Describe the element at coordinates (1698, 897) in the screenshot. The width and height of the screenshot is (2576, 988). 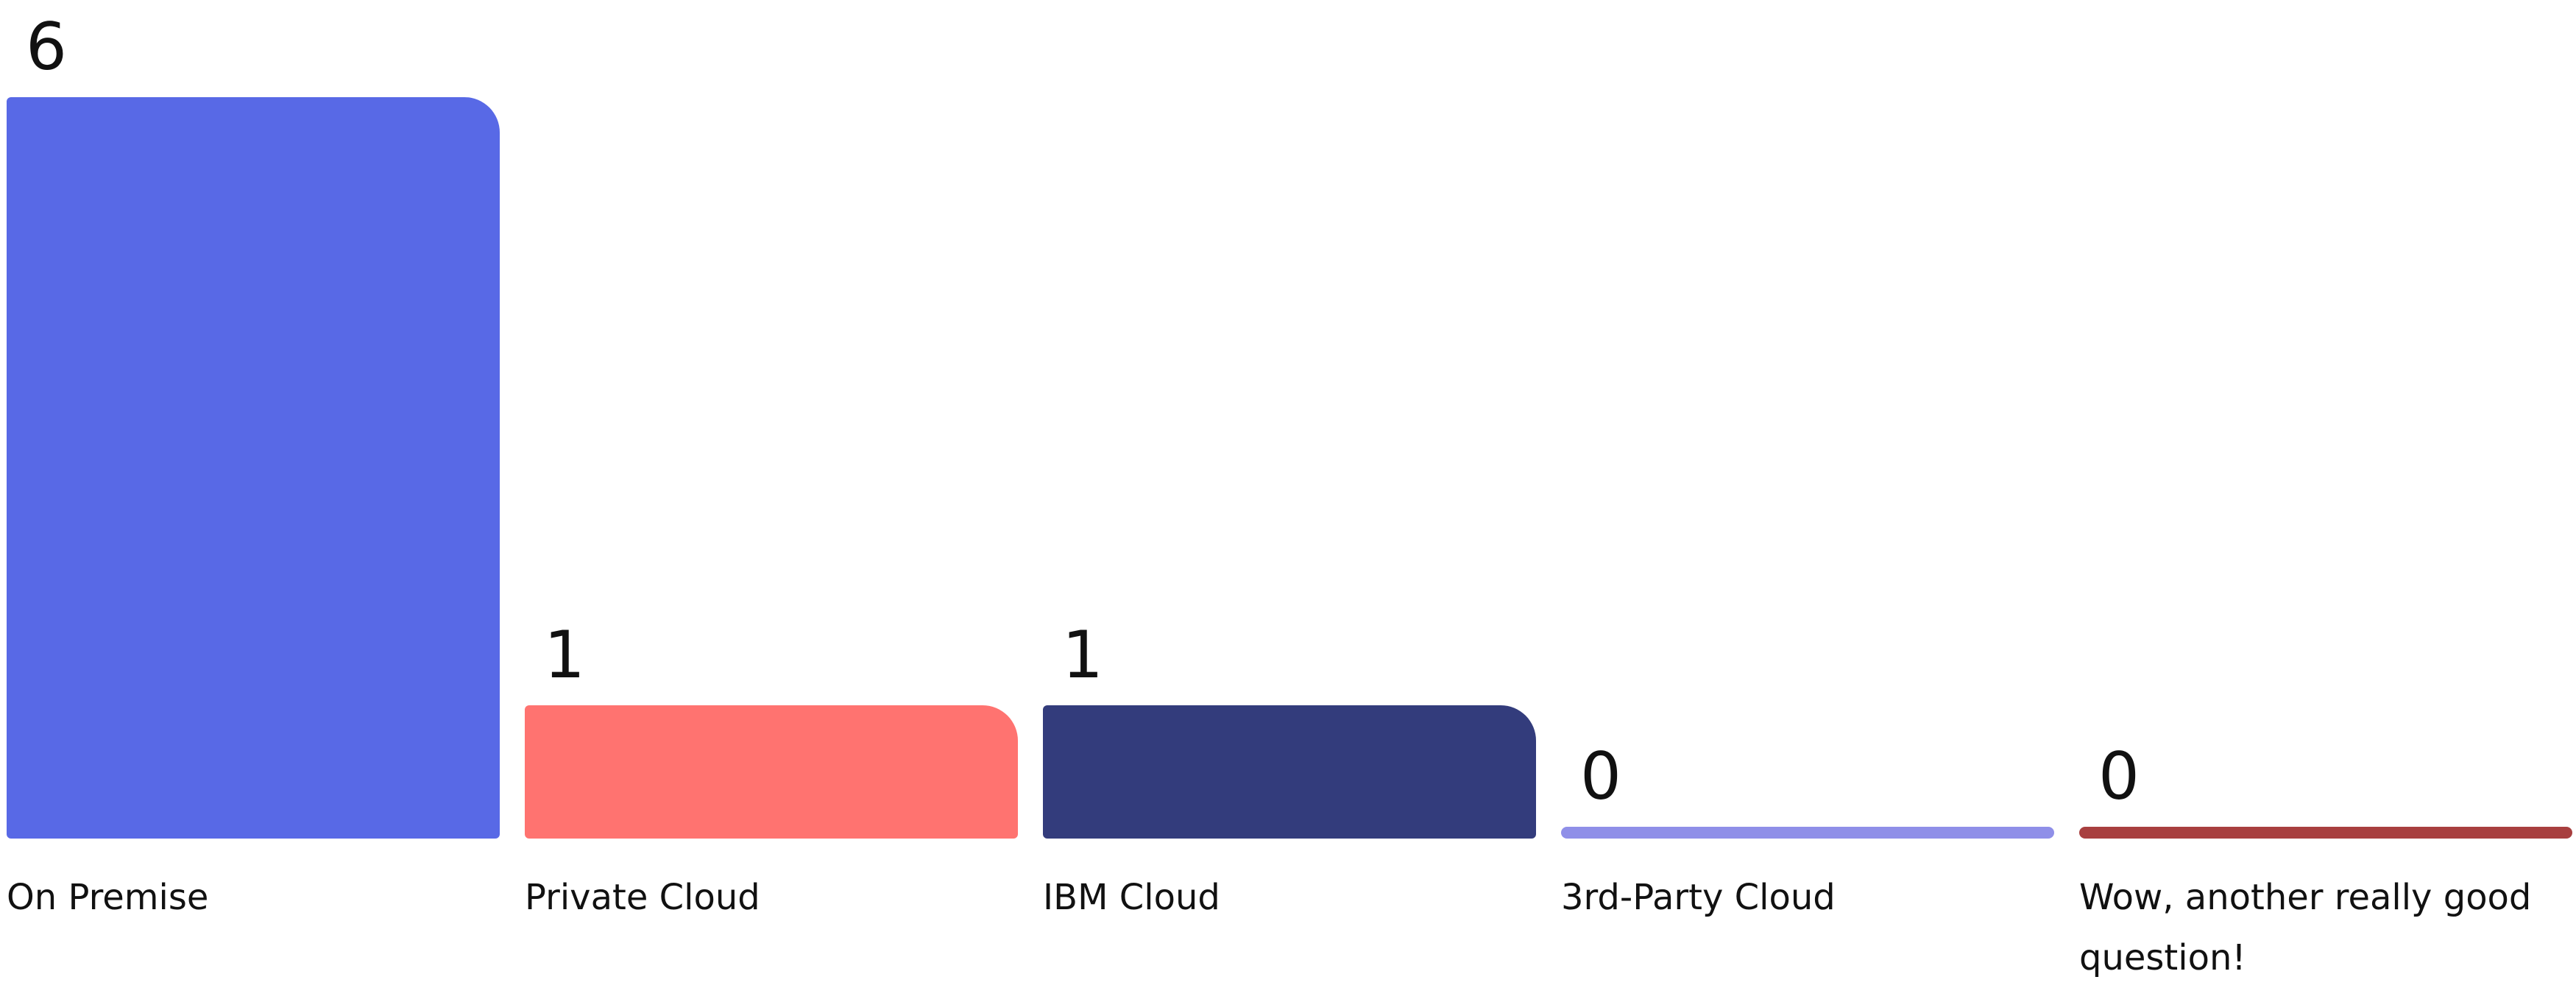
I see `category-label: 3rd-Party Cloud` at that location.